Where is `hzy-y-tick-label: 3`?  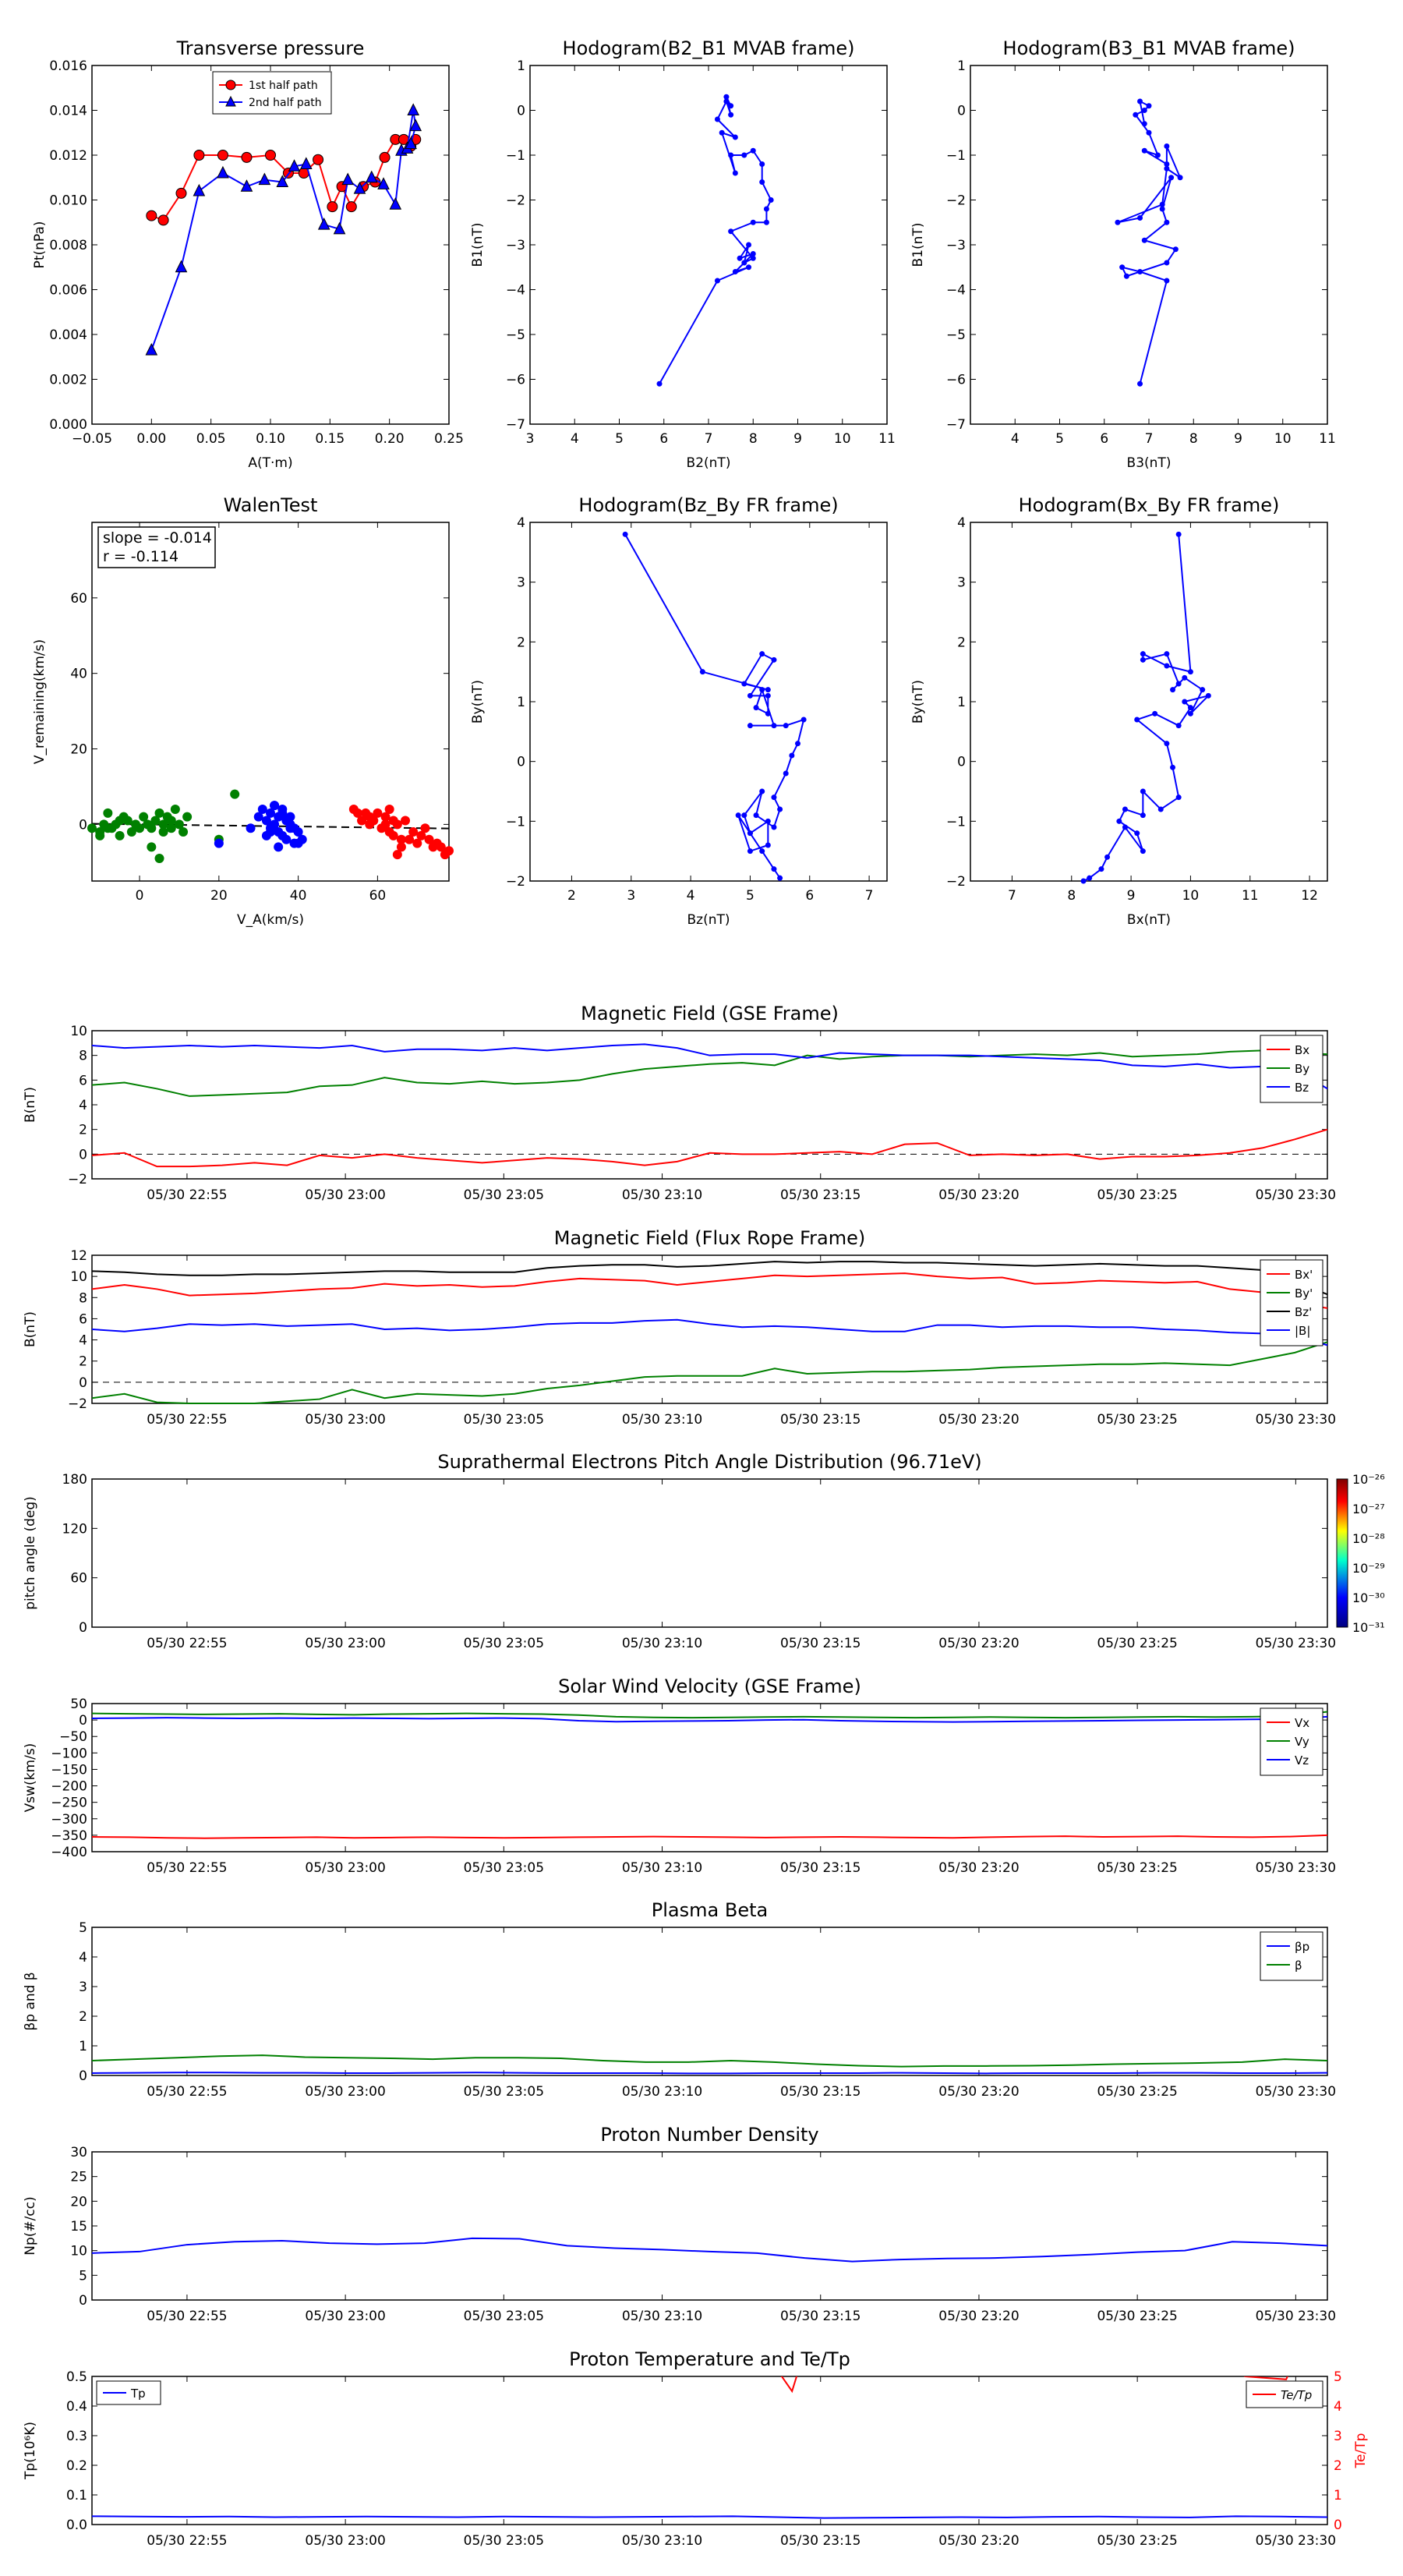
hzy-y-tick-label: 3 is located at coordinates (521, 583).